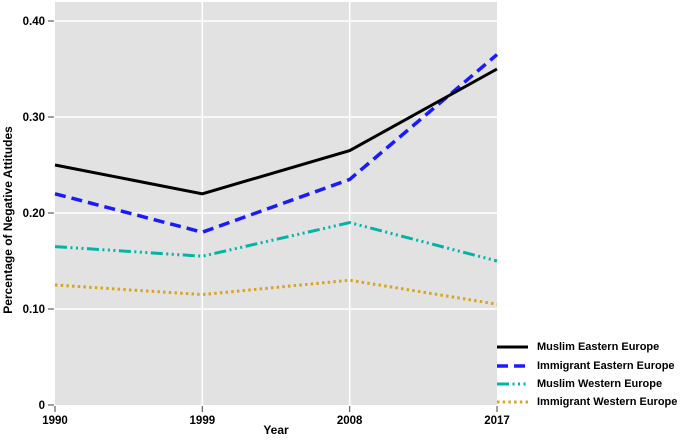 Image resolution: width=685 pixels, height=440 pixels. What do you see at coordinates (34, 310) in the screenshot?
I see `y-tick-label: 0.10` at bounding box center [34, 310].